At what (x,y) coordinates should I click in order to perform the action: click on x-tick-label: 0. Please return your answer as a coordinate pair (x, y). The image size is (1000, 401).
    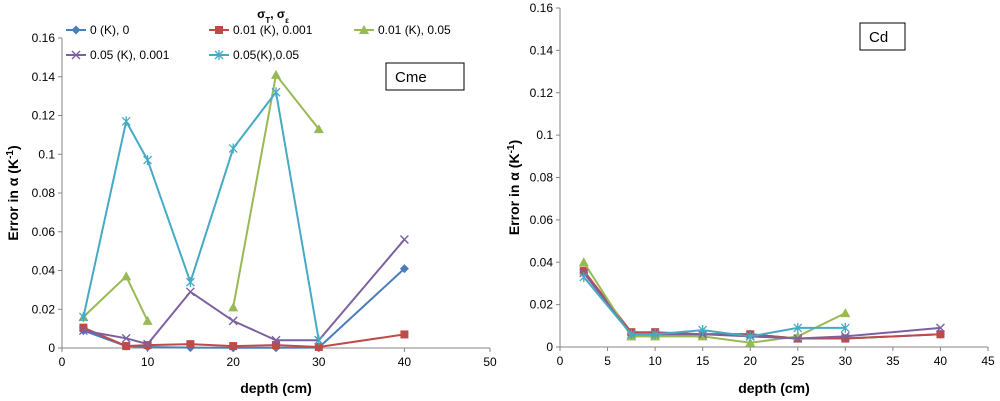
    Looking at the image, I should click on (62, 362).